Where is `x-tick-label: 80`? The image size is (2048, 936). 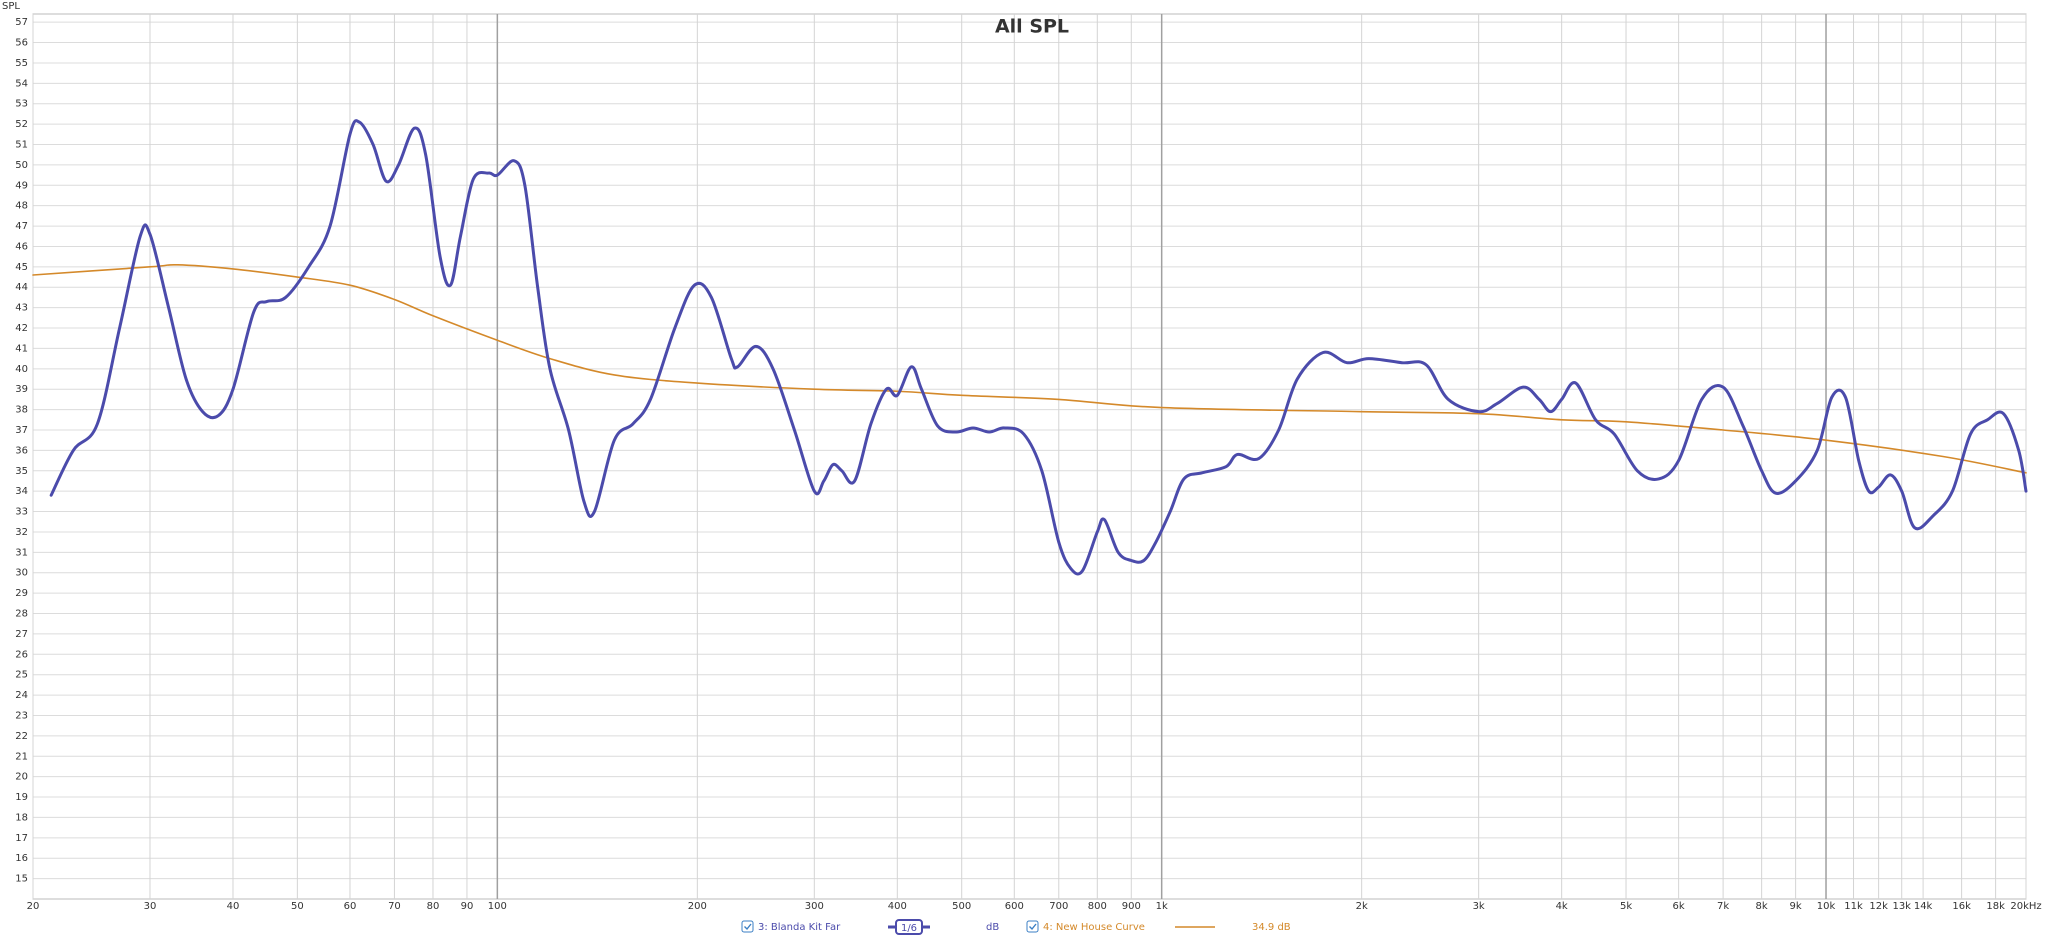 x-tick-label: 80 is located at coordinates (433, 906).